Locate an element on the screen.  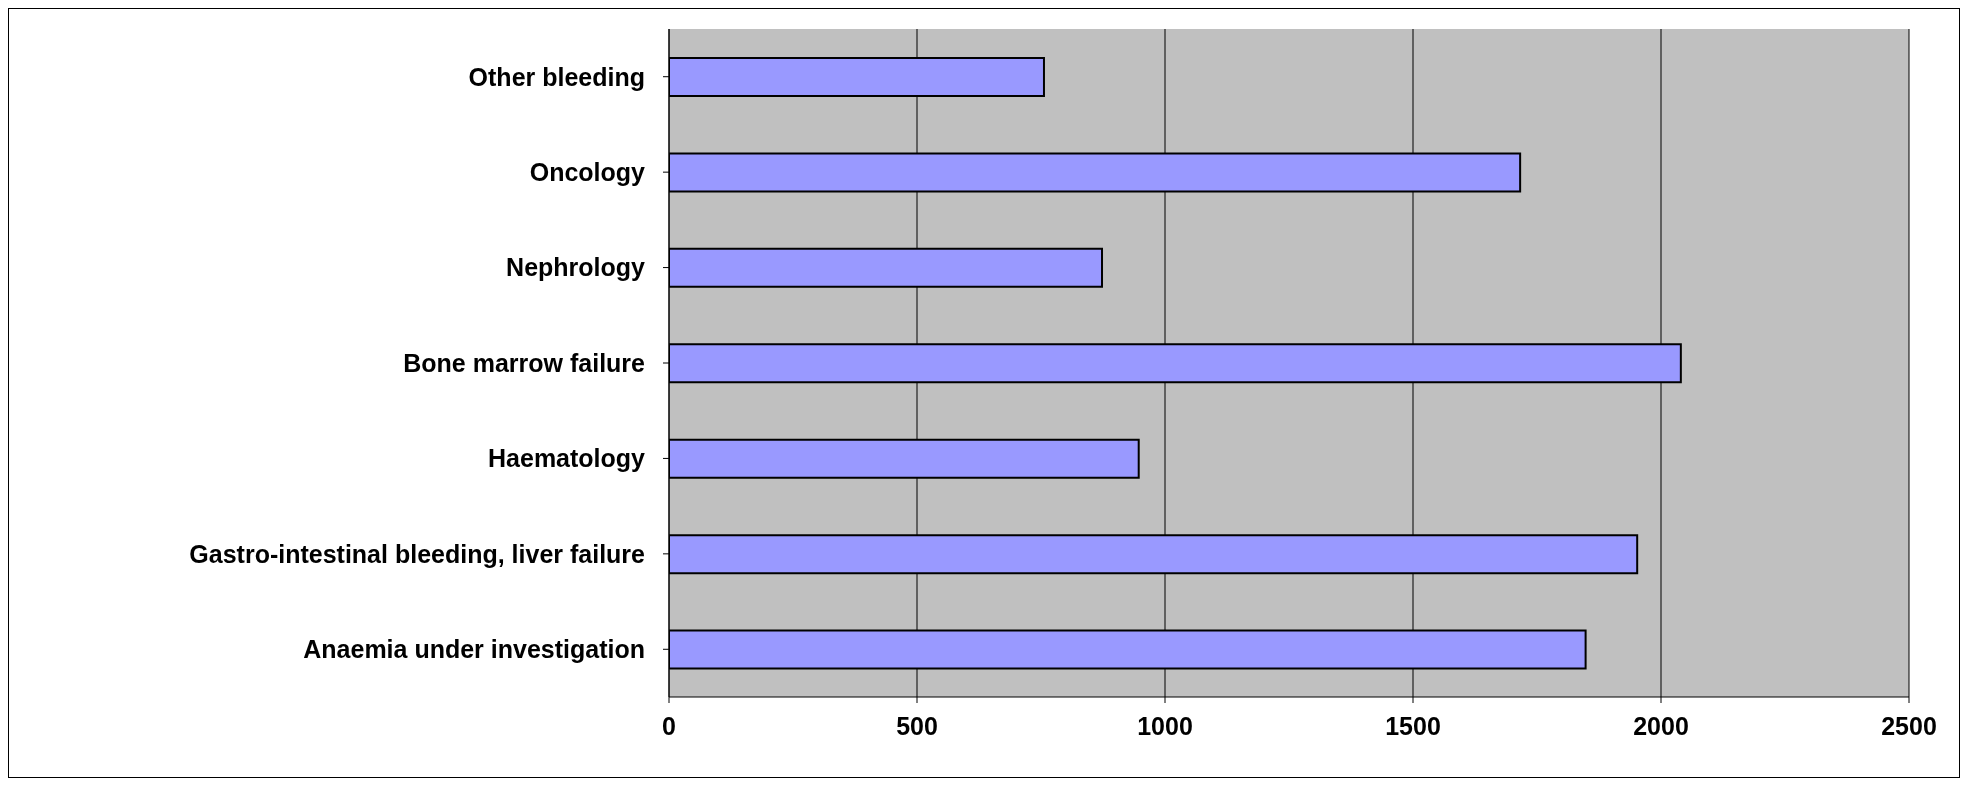
x-tick-label: 1000 is located at coordinates (1165, 725).